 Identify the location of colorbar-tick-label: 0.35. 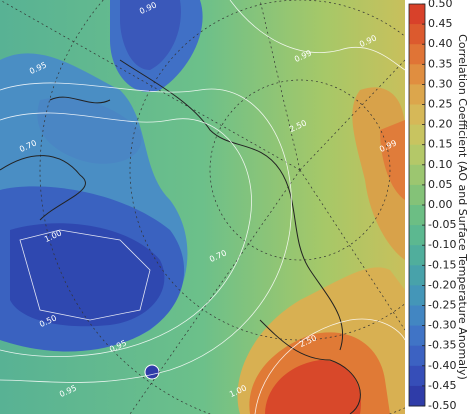
(440, 63).